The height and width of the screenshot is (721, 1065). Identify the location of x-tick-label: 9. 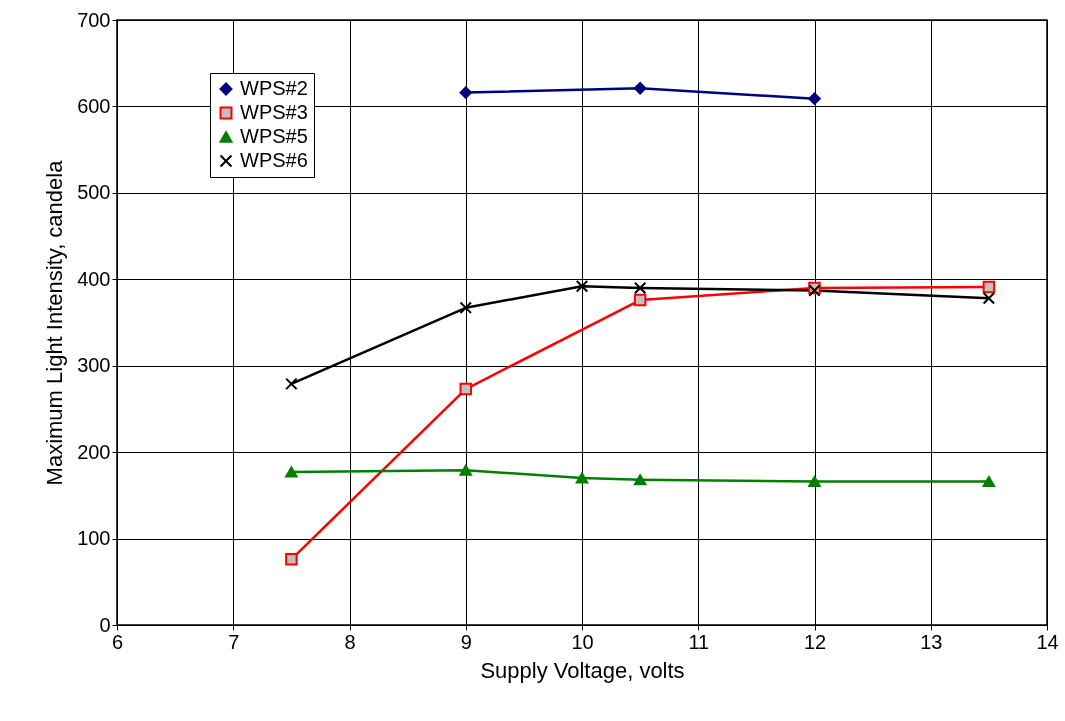
(466, 641).